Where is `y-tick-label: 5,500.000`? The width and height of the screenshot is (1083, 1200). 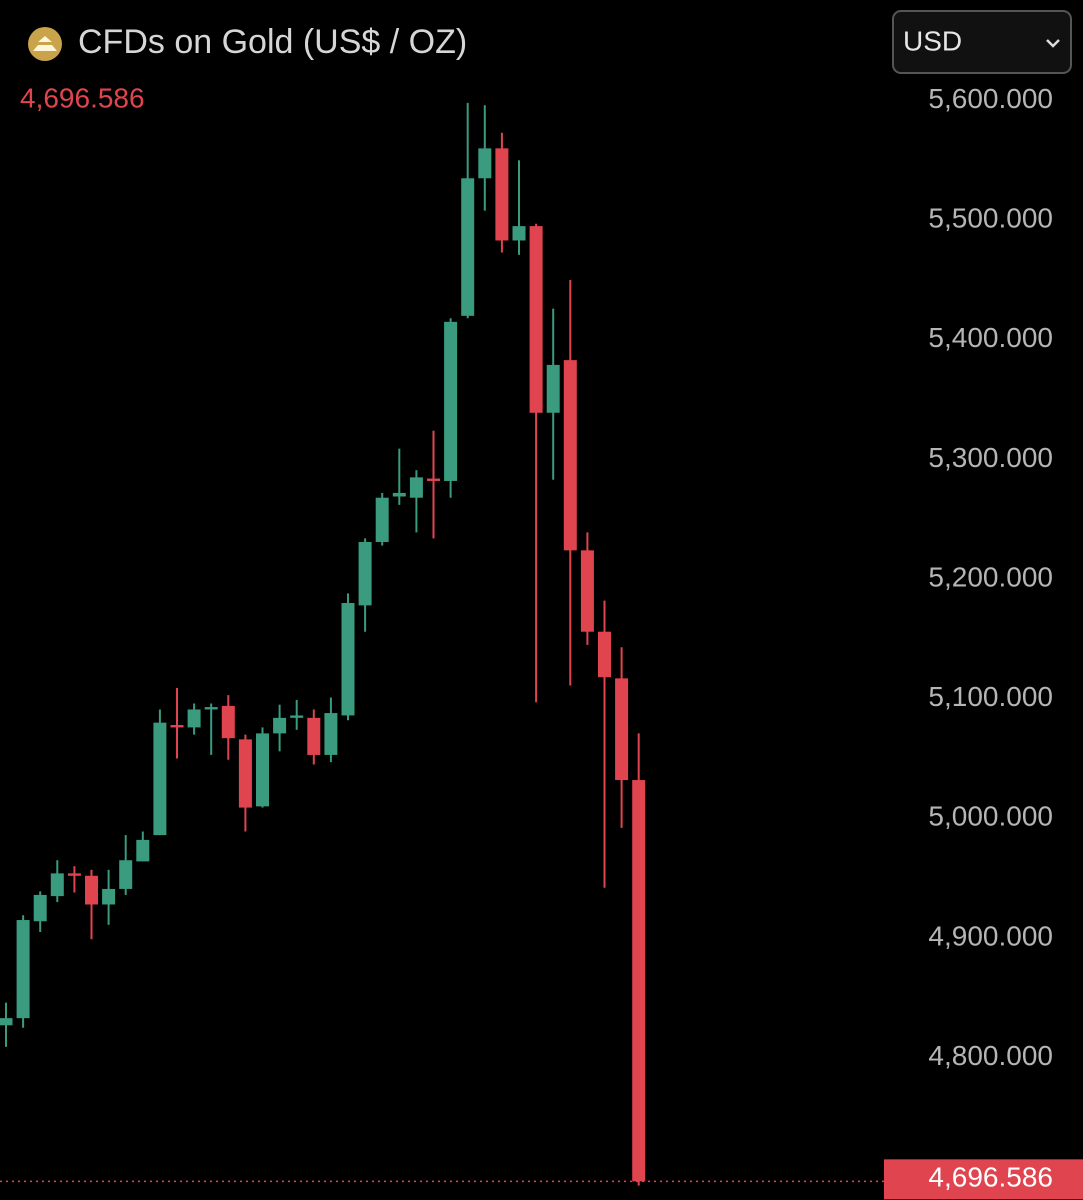
y-tick-label: 5,500.000 is located at coordinates (990, 218).